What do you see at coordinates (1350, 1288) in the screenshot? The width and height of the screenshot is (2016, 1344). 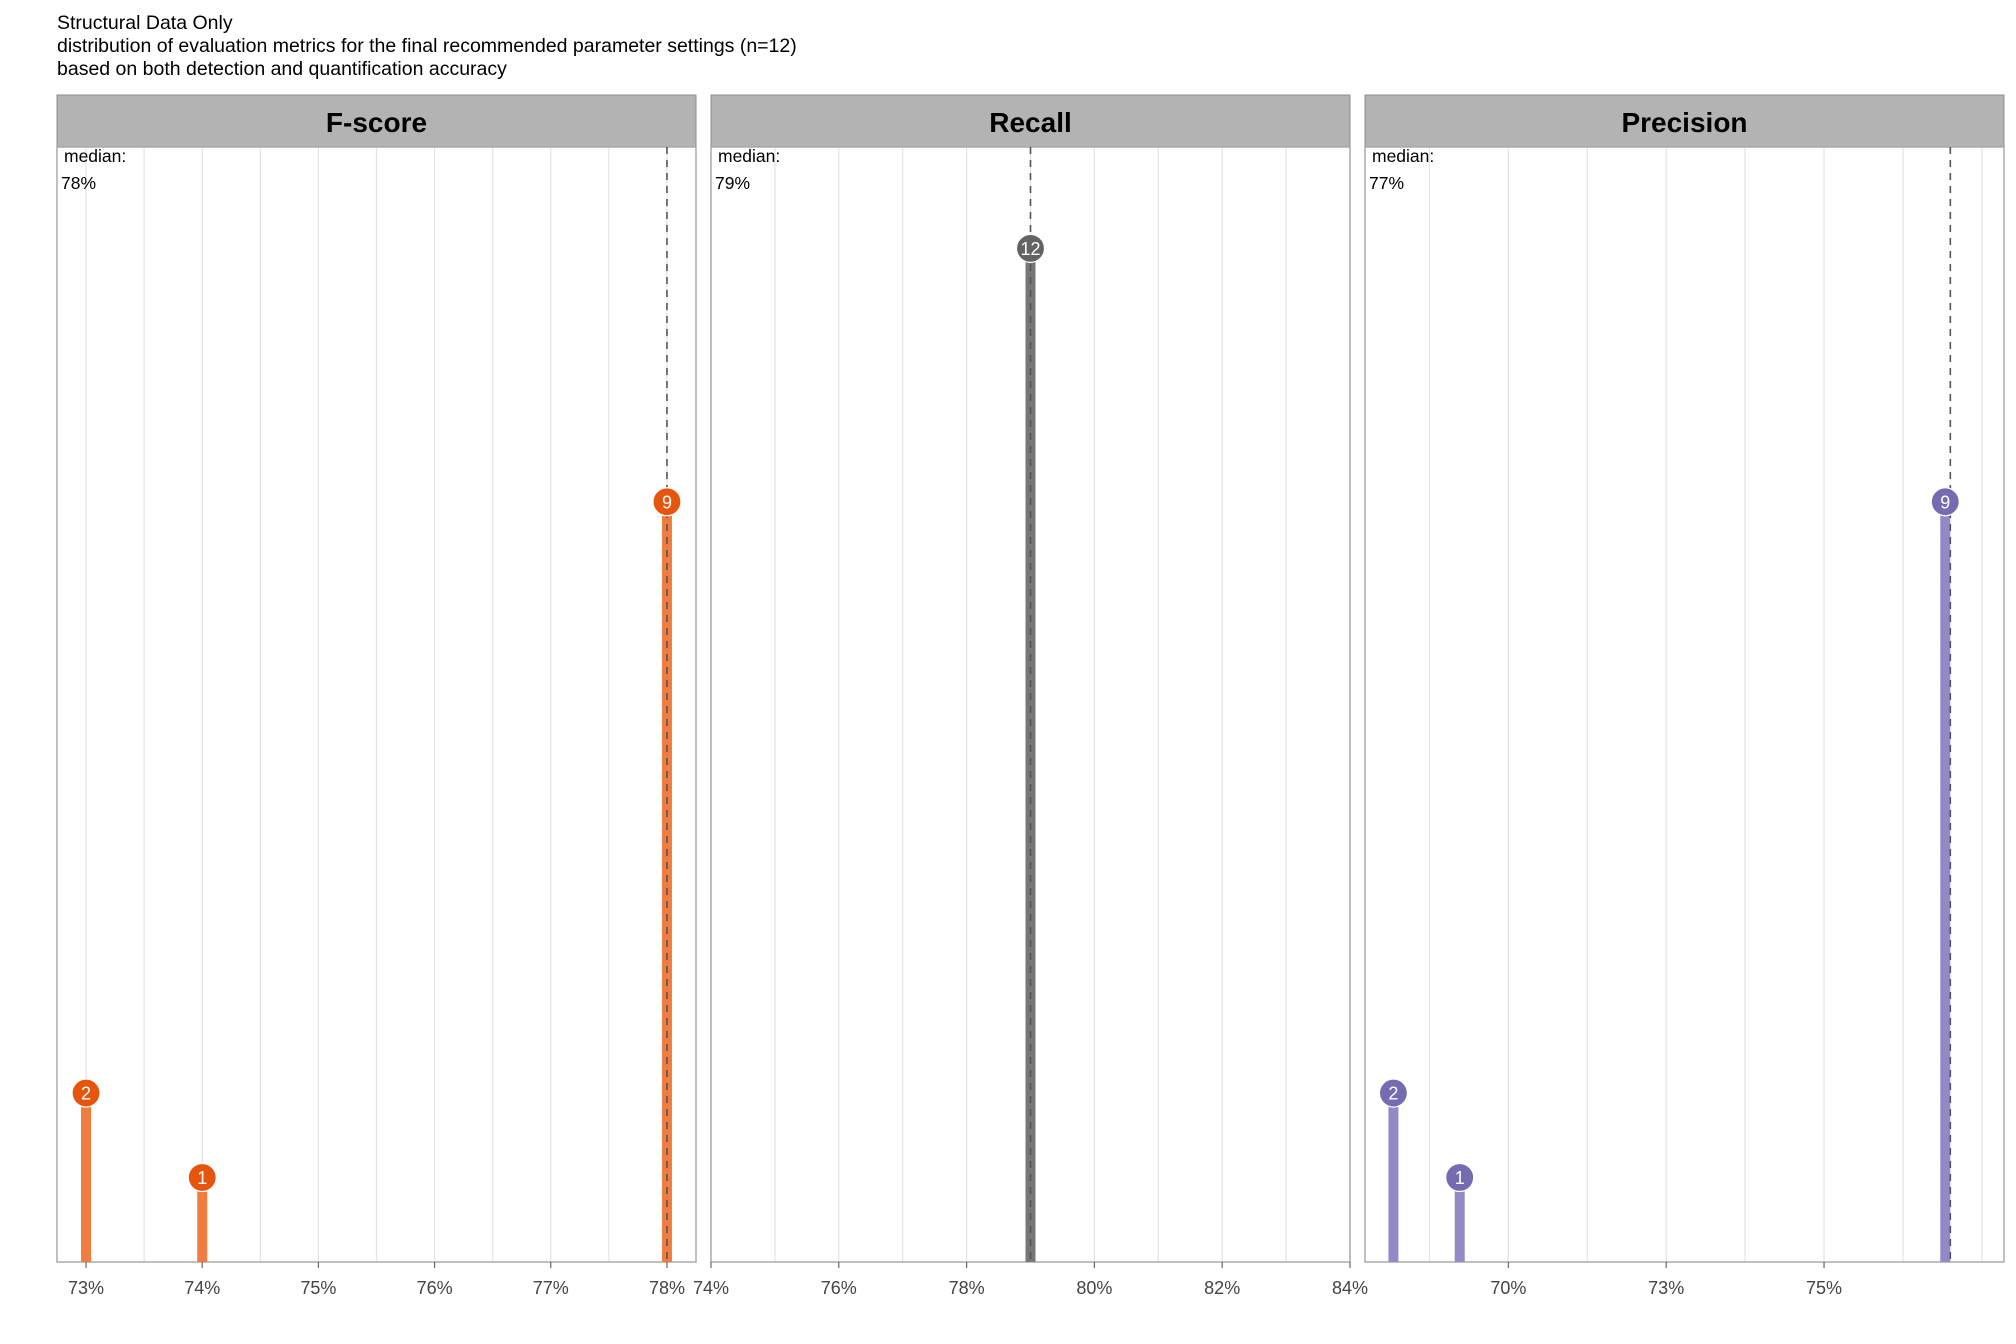 I see `x-axis-tick-label: 84%` at bounding box center [1350, 1288].